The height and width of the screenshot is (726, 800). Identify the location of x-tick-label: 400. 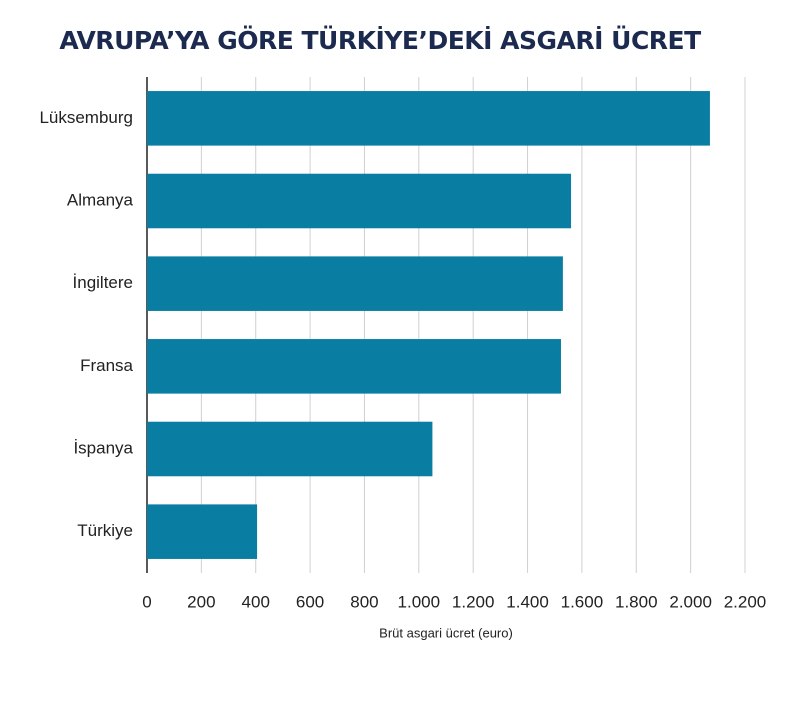
(256, 601).